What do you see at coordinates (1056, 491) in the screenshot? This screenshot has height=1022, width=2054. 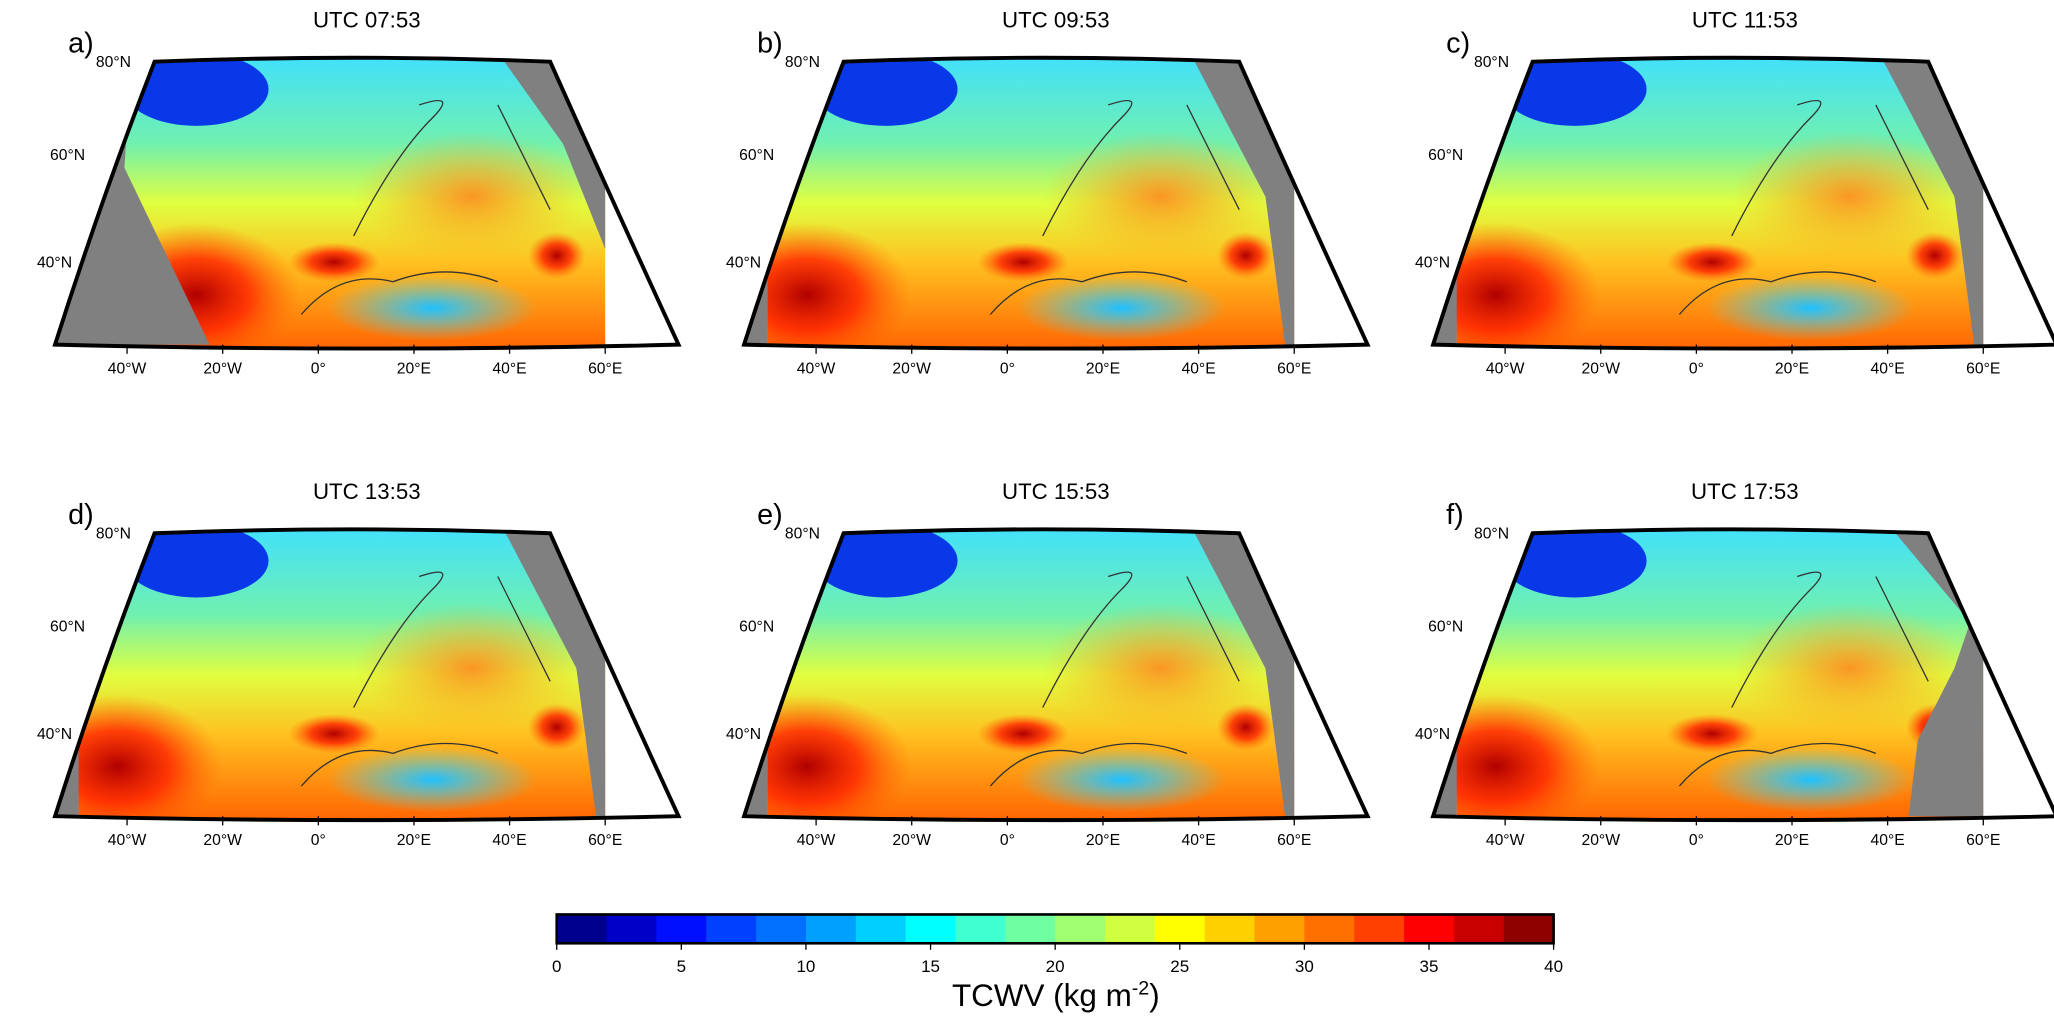 I see `panel-title: UTC 15:53` at bounding box center [1056, 491].